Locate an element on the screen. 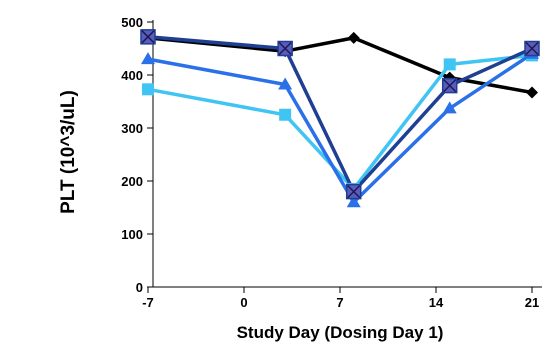 The height and width of the screenshot is (354, 542). x-tick-label: 0 is located at coordinates (243, 302).